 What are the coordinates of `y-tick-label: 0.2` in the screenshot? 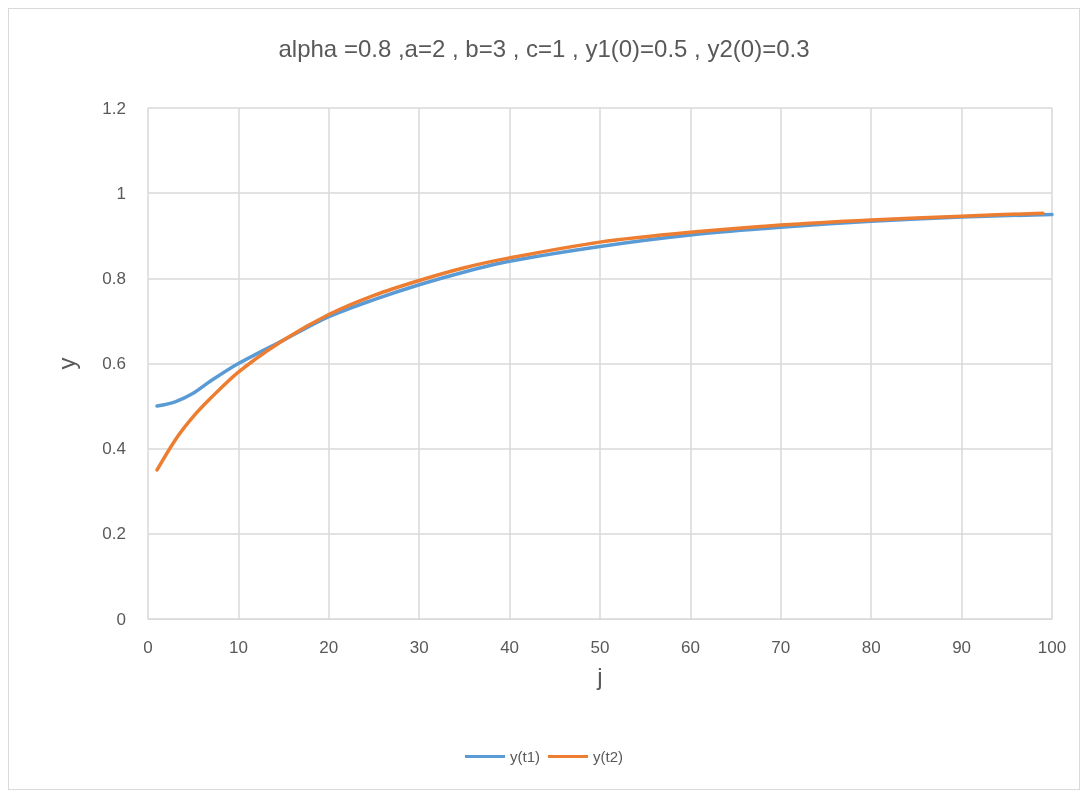 It's located at (114, 534).